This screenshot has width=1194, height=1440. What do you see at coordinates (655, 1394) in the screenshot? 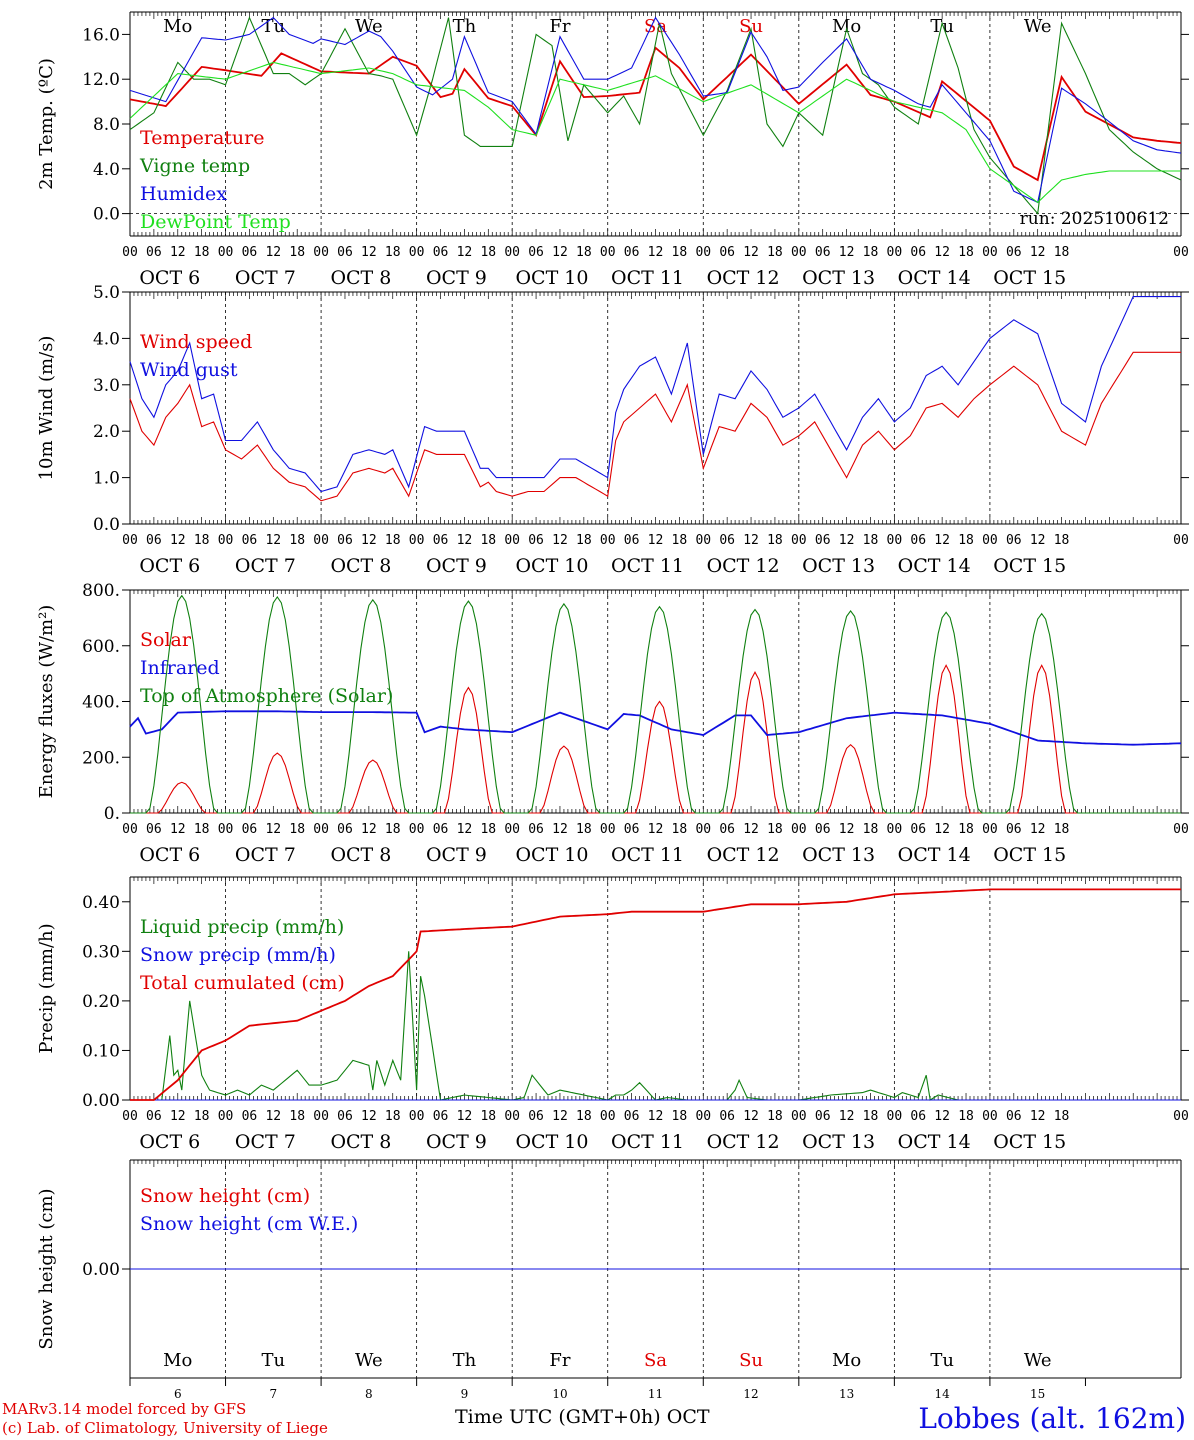
I see `day-number-label: 11` at bounding box center [655, 1394].